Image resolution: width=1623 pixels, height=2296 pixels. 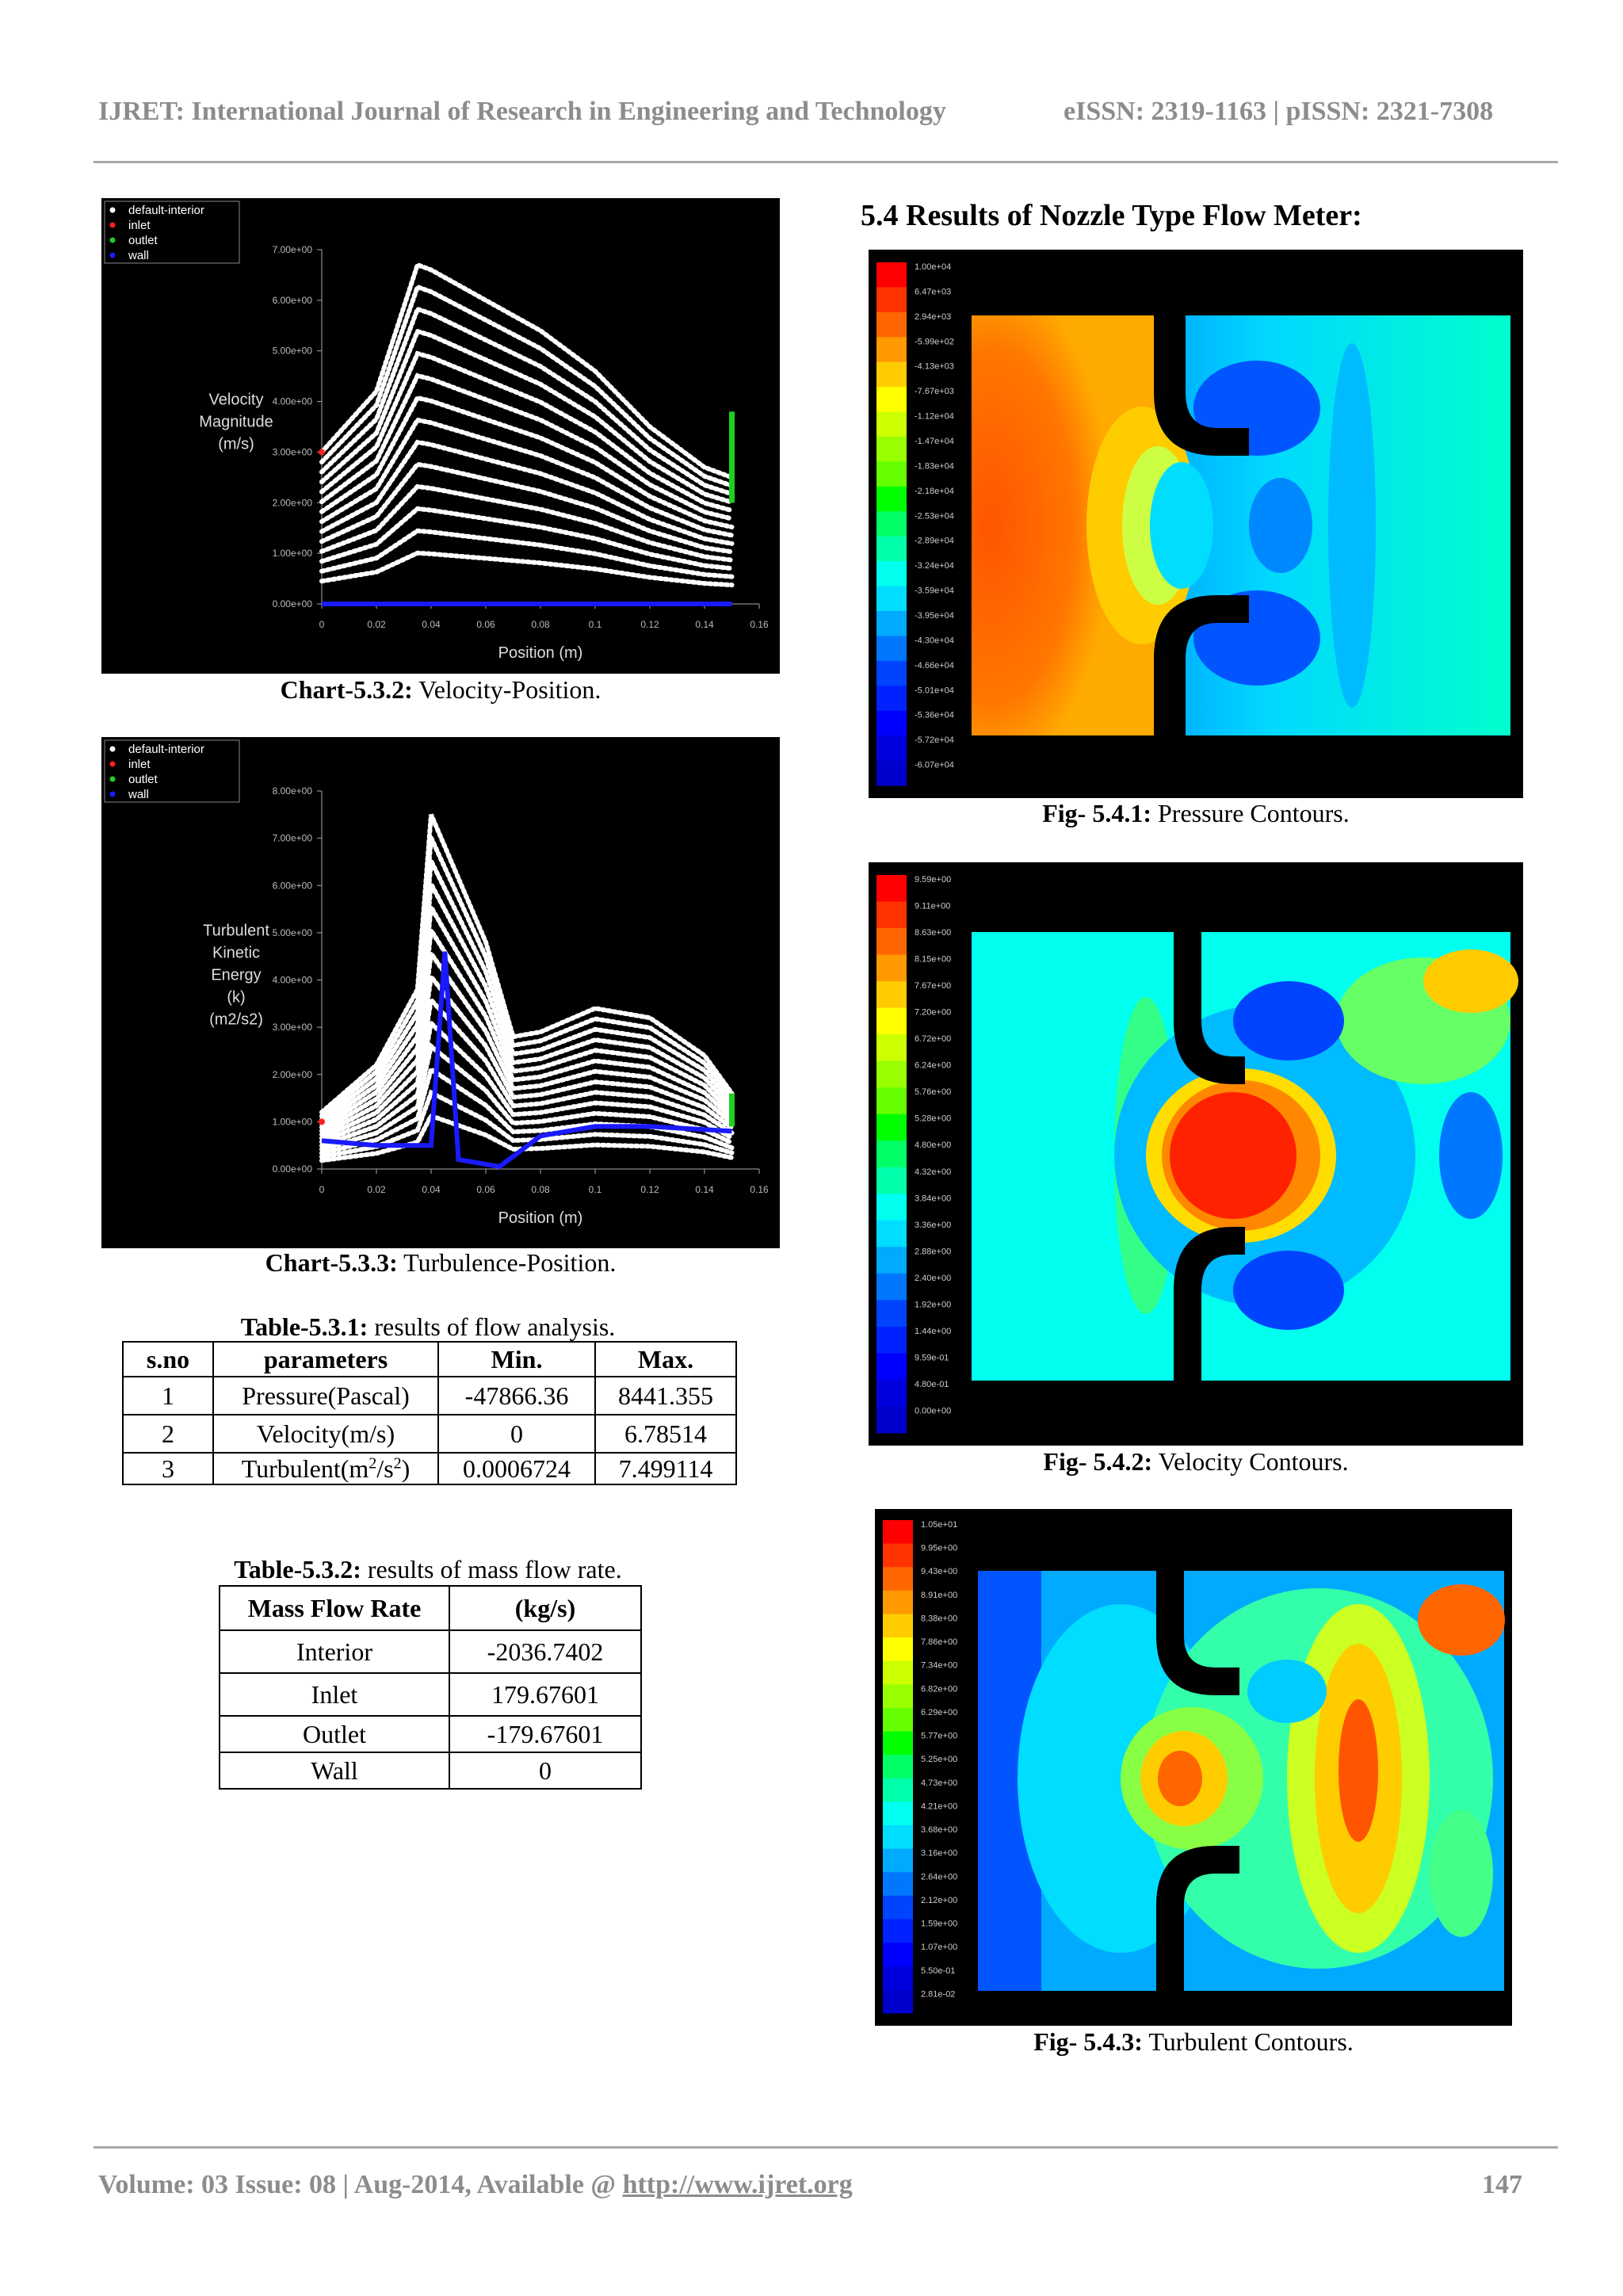 What do you see at coordinates (293, 1169) in the screenshot?
I see `y-tick-label: 0.00e+00` at bounding box center [293, 1169].